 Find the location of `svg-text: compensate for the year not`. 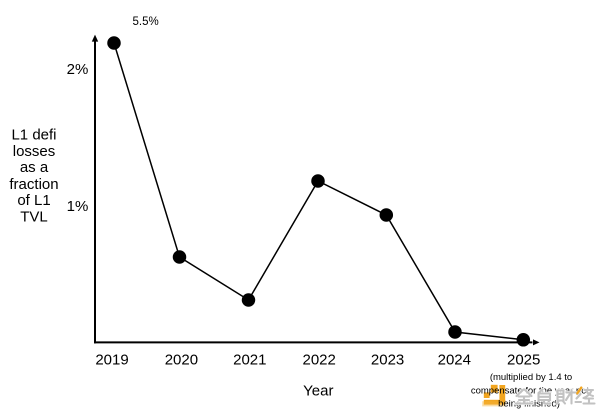

svg-text: compensate for the year not is located at coordinates (530, 390).